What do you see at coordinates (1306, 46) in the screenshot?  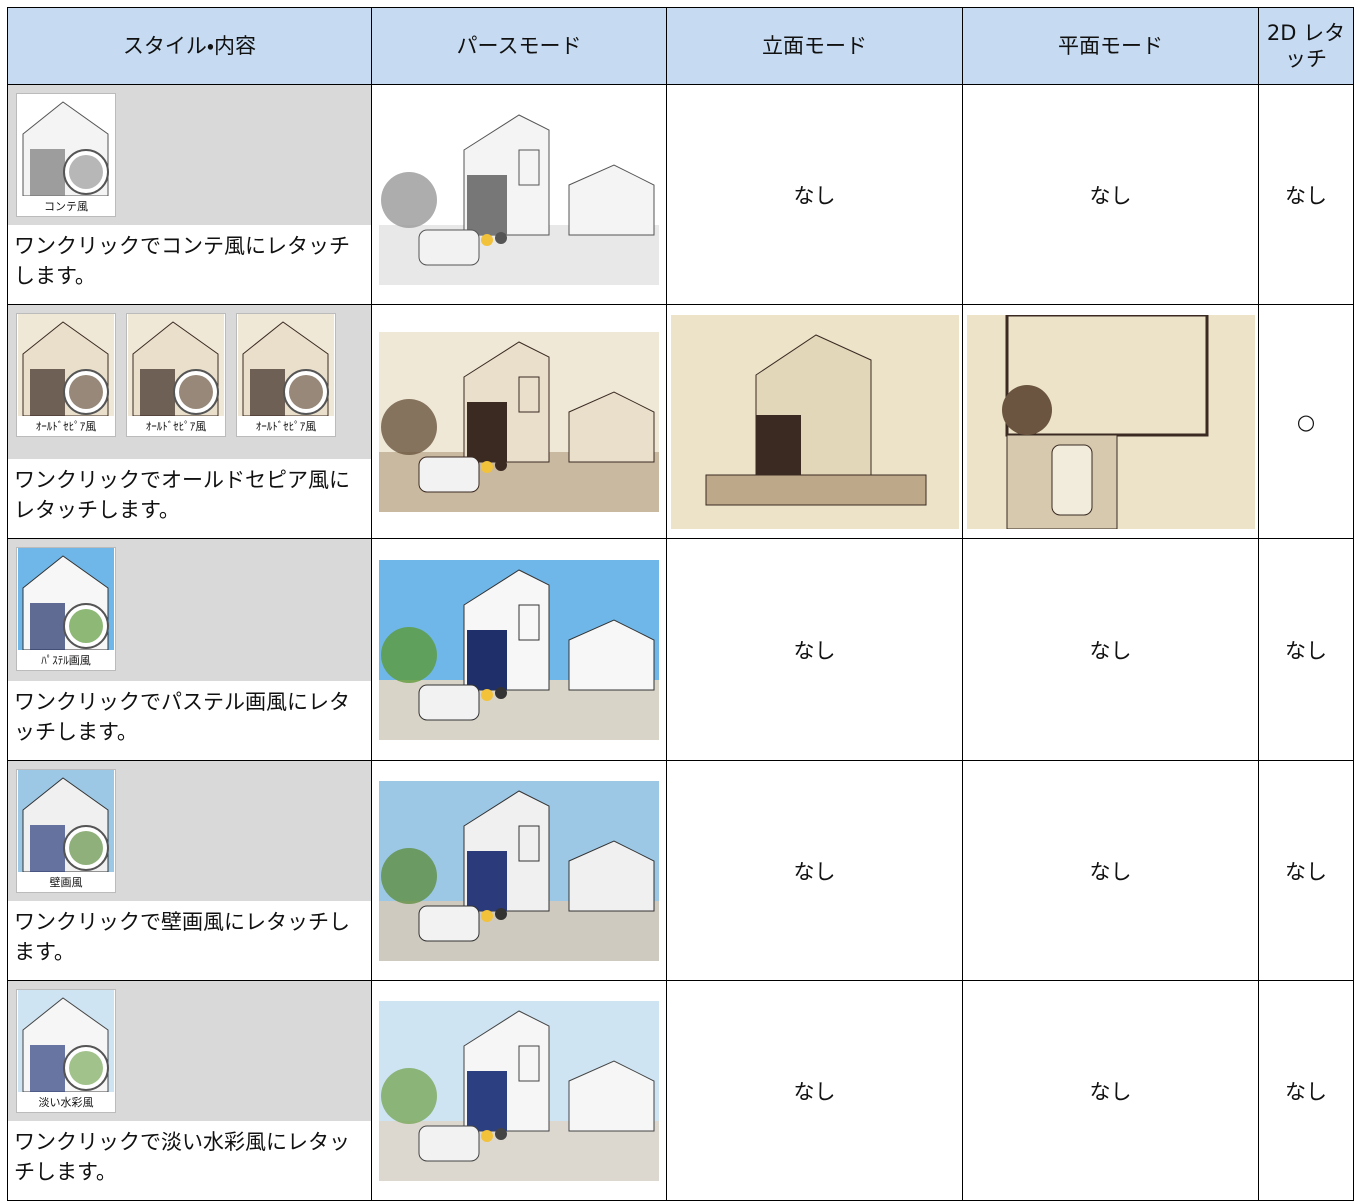 I see `header-cell: 2D レタッチ` at bounding box center [1306, 46].